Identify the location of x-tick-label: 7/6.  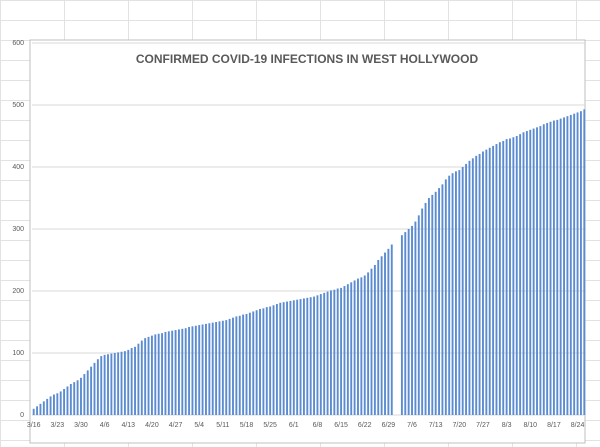
(412, 425).